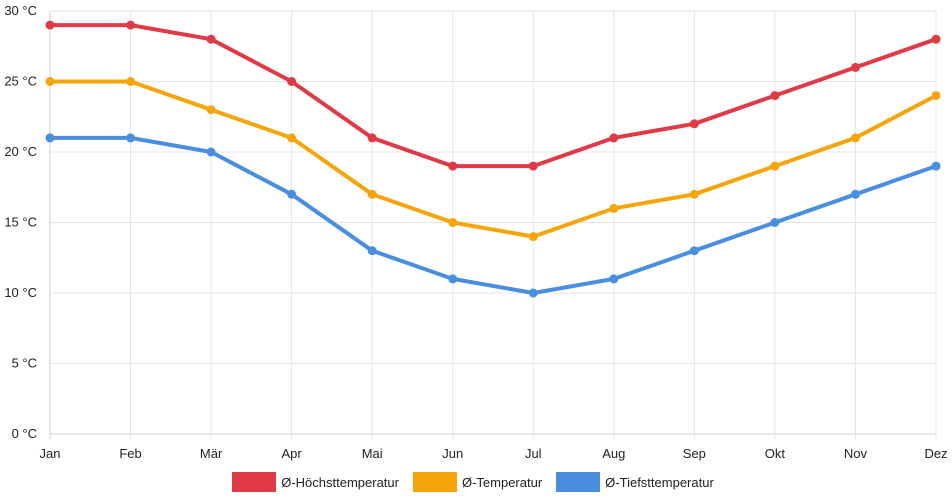  Describe the element at coordinates (372, 453) in the screenshot. I see `x-tick-label: Mai` at that location.